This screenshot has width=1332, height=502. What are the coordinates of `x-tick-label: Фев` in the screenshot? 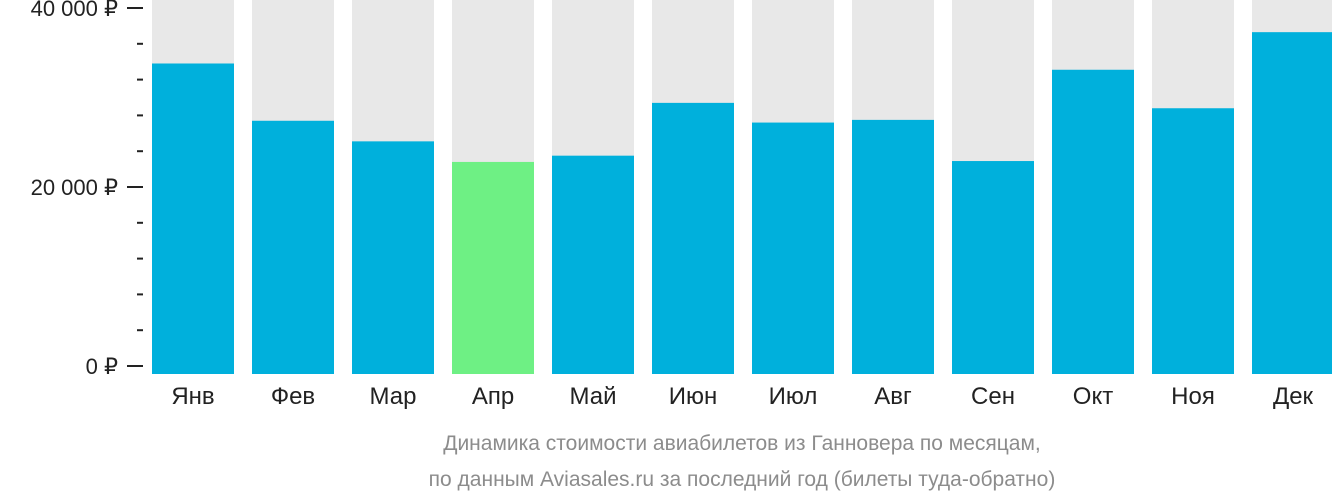 It's located at (293, 396).